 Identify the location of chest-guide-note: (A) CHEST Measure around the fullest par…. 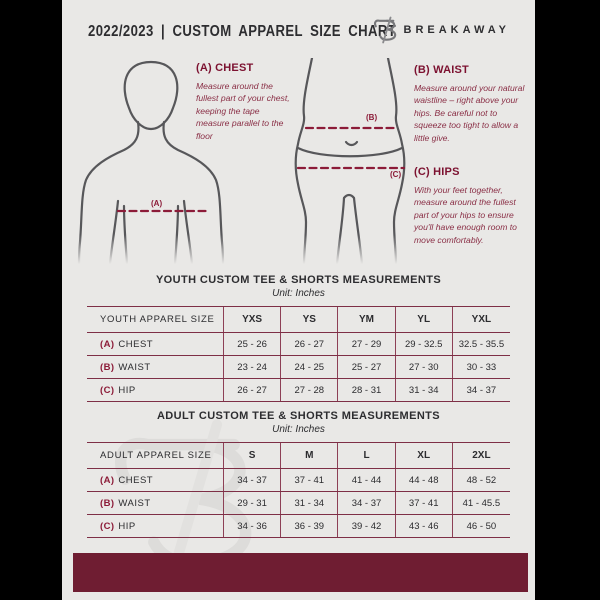
(244, 102).